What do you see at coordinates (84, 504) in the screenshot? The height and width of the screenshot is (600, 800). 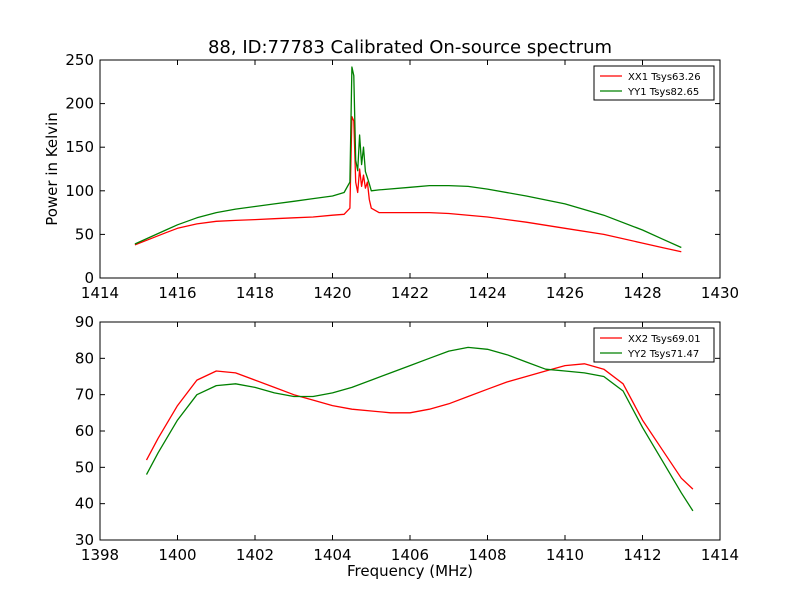 I see `y-tick-label: 40` at bounding box center [84, 504].